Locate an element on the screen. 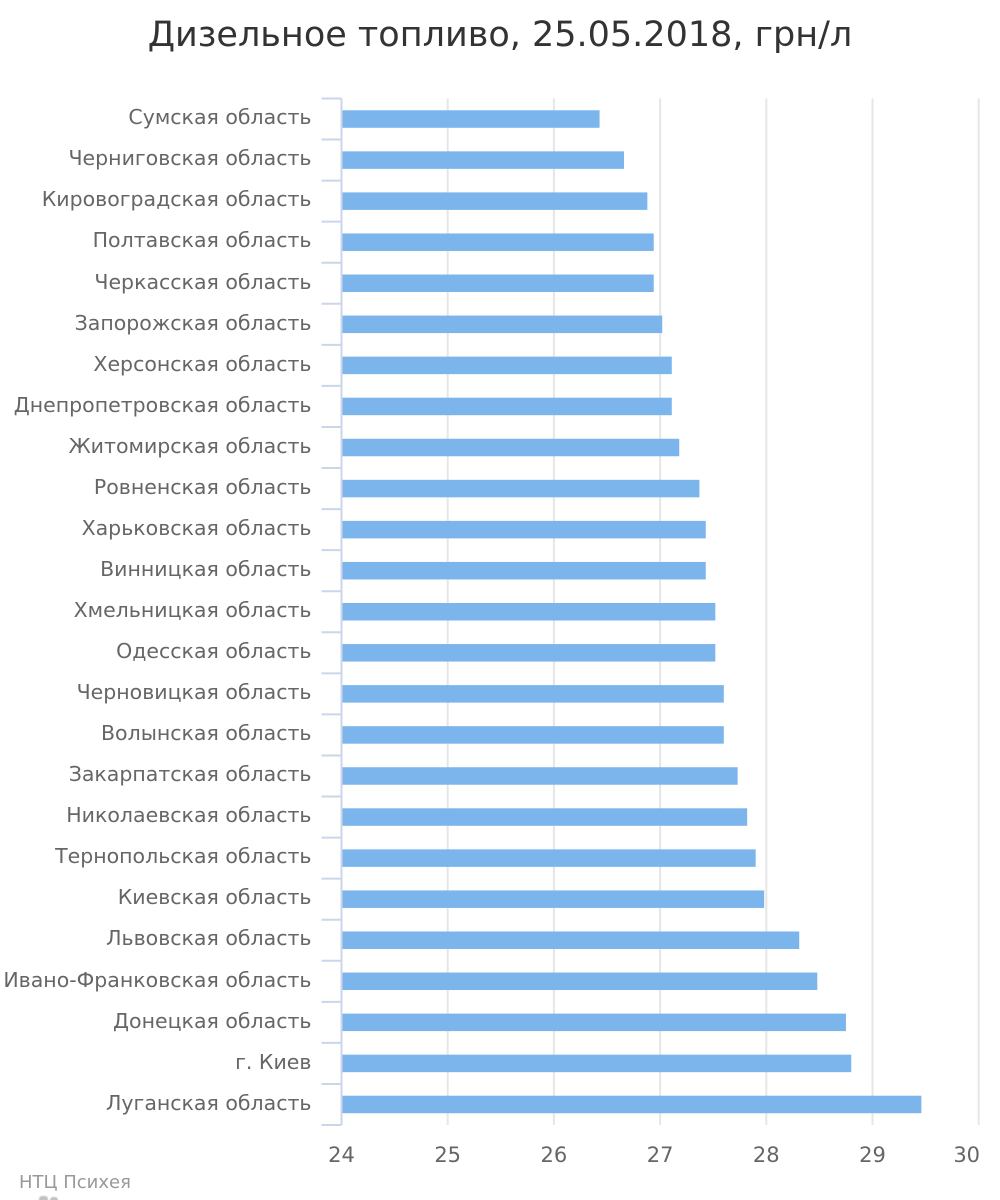 The width and height of the screenshot is (1000, 1200). category-label: Хмельницкая область is located at coordinates (192, 610).